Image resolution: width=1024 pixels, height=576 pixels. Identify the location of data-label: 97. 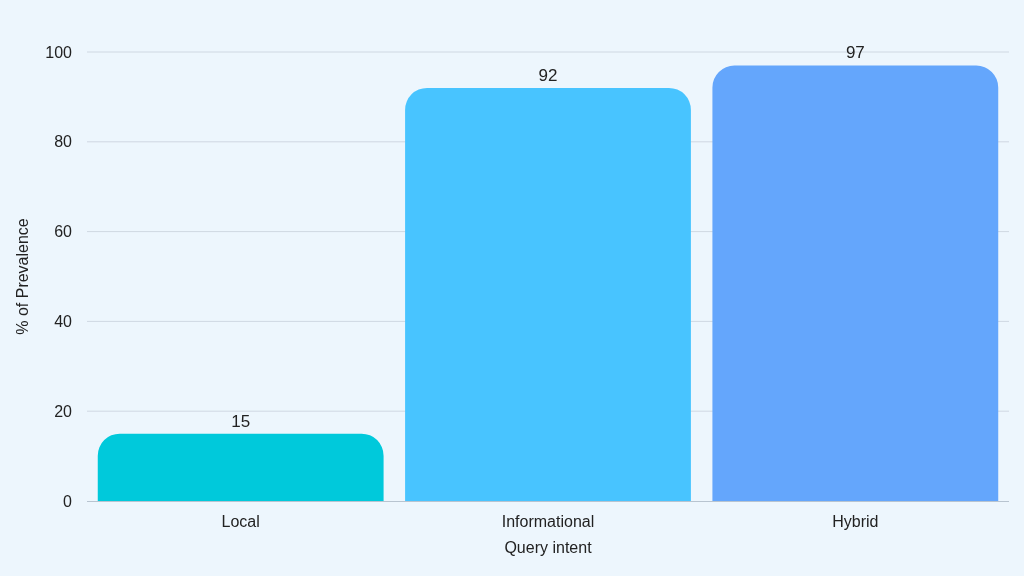
(855, 53).